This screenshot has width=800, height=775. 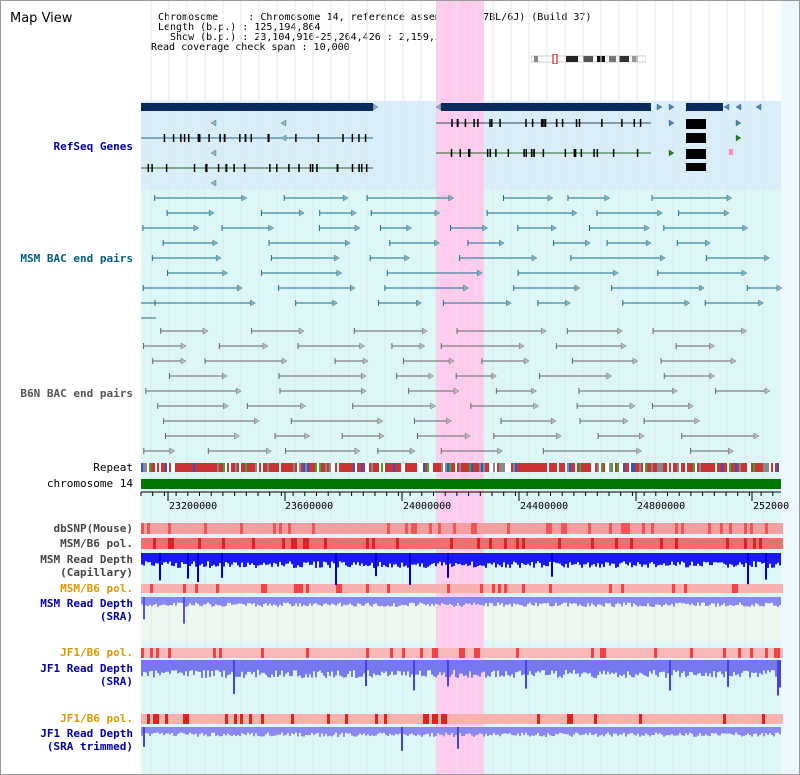 What do you see at coordinates (86, 566) in the screenshot?
I see `track-label-msm-read-depth-capillary: MSM Read Depth (Capillary)` at bounding box center [86, 566].